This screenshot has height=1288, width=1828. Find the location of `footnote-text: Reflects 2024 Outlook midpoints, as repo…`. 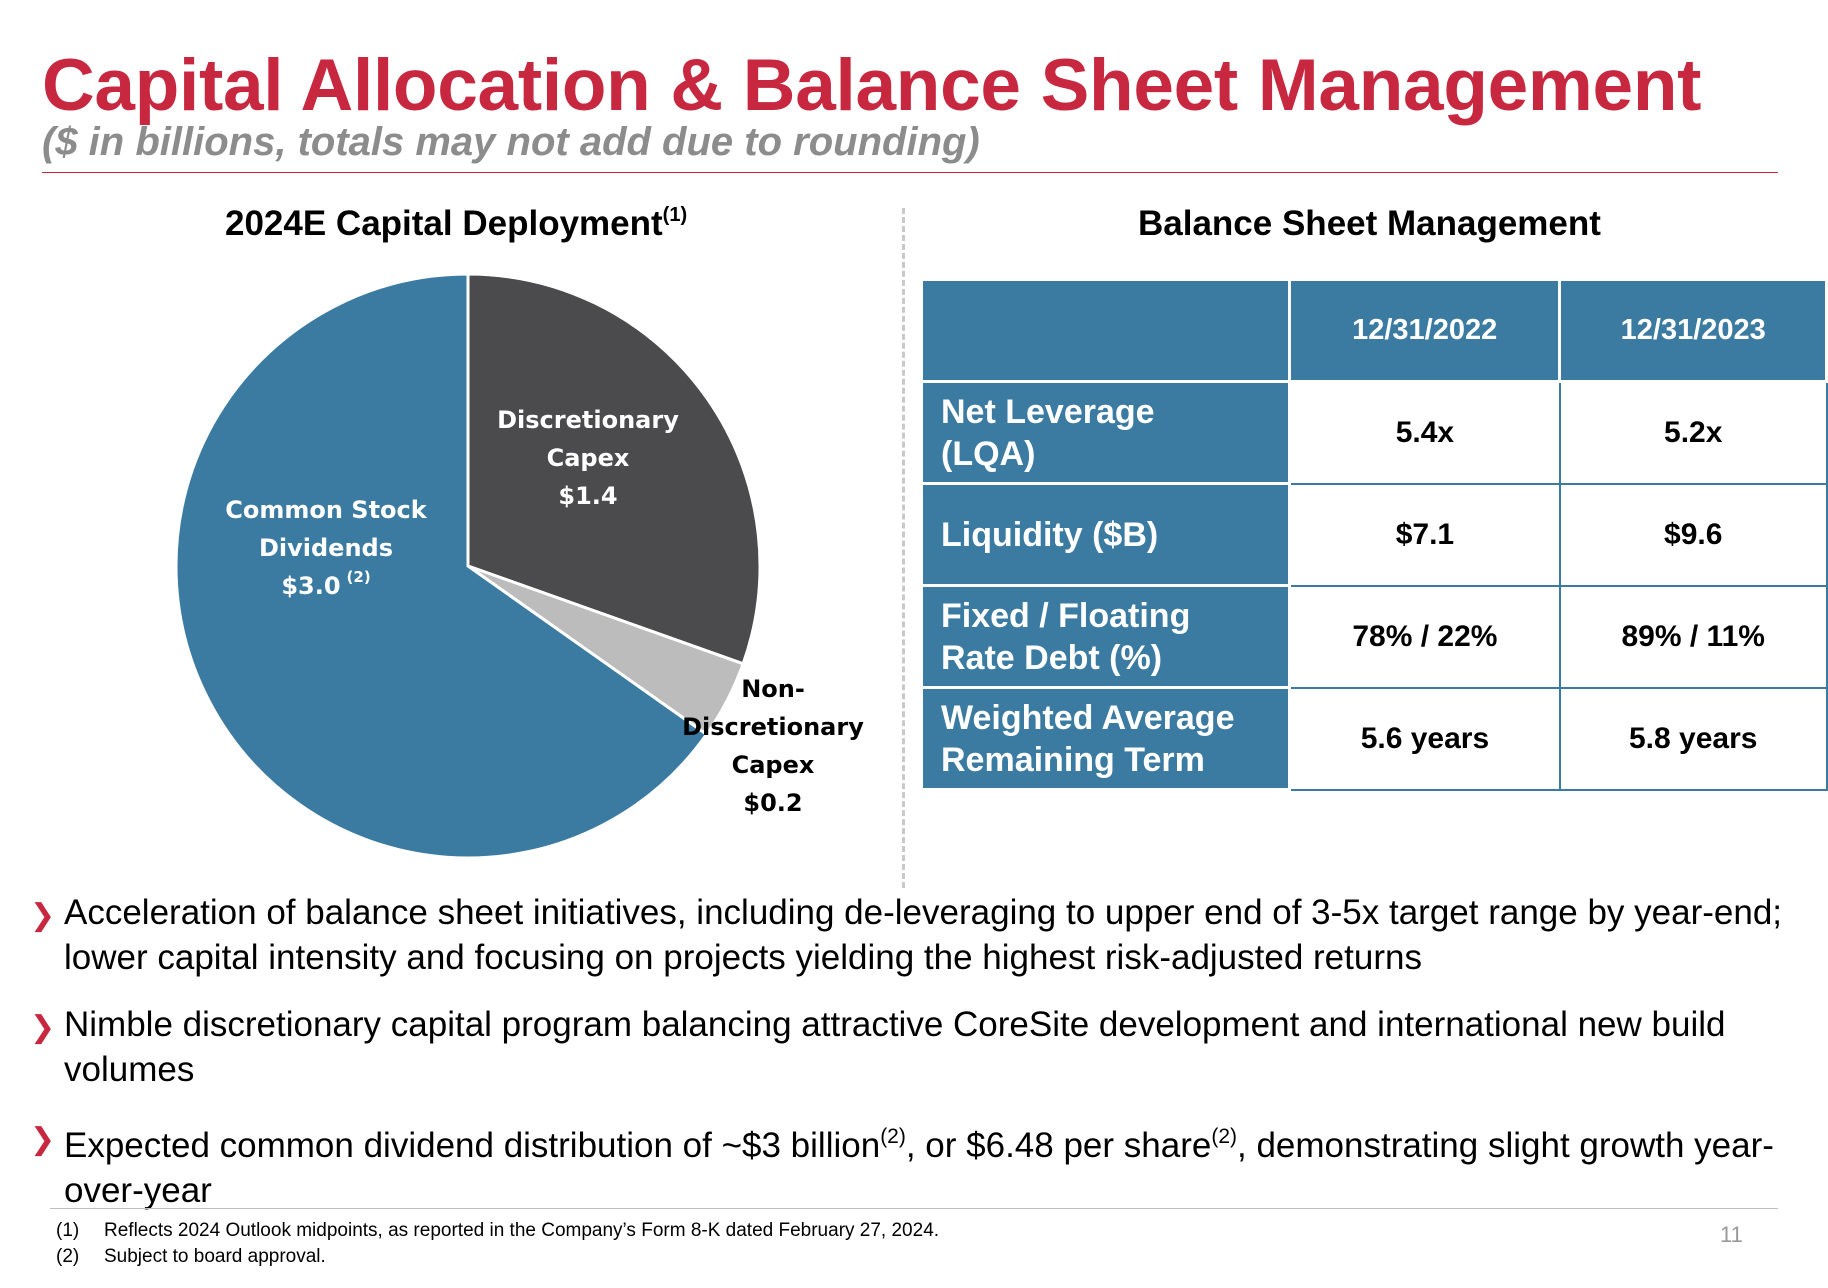

footnote-text: Reflects 2024 Outlook midpoints, as repo… is located at coordinates (522, 1230).